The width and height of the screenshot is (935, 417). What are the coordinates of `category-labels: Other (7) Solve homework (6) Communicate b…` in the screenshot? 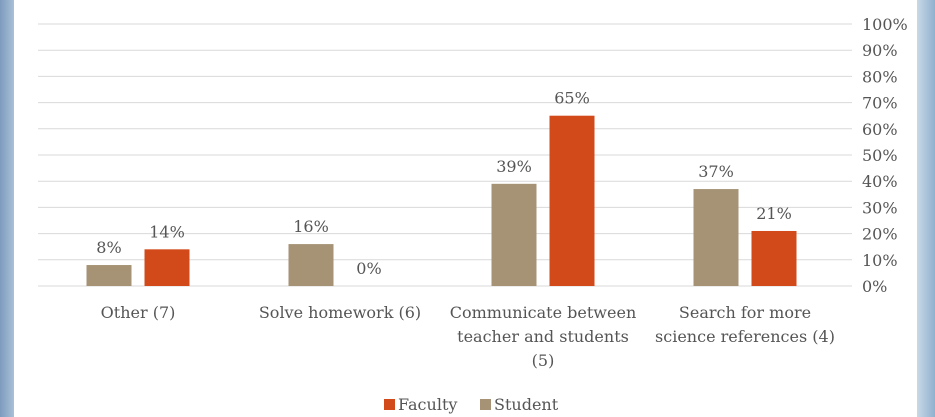 It's located at (468, 336).